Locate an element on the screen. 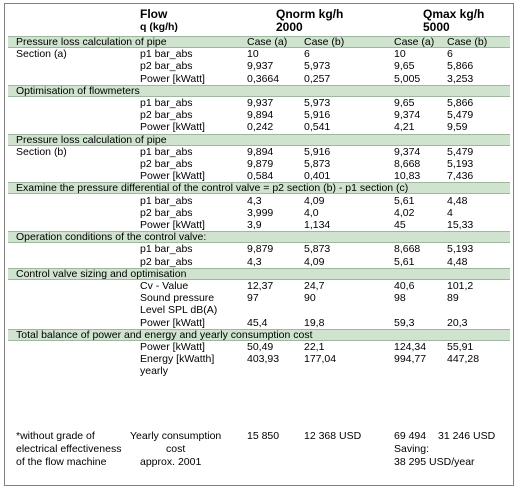 The width and height of the screenshot is (529, 493). qmax-header: Qmax kg/h is located at coordinates (454, 14).